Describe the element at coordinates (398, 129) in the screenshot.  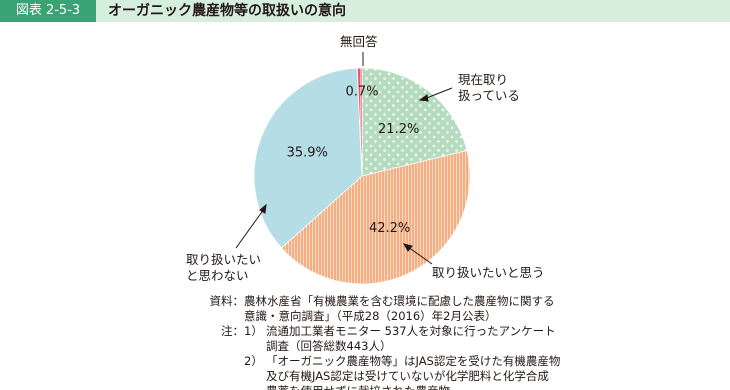
I see `value-label: 21.2%` at that location.